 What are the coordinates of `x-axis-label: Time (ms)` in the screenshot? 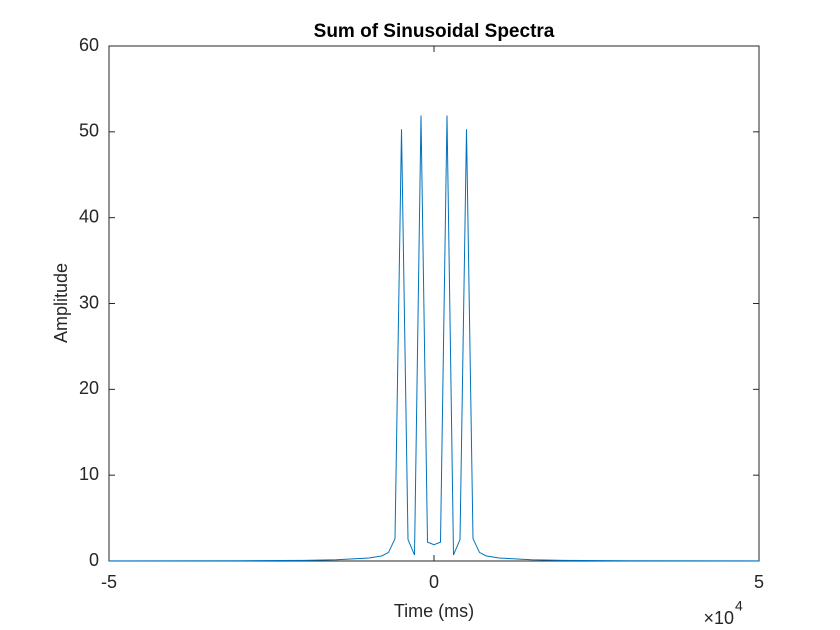 It's located at (434, 611).